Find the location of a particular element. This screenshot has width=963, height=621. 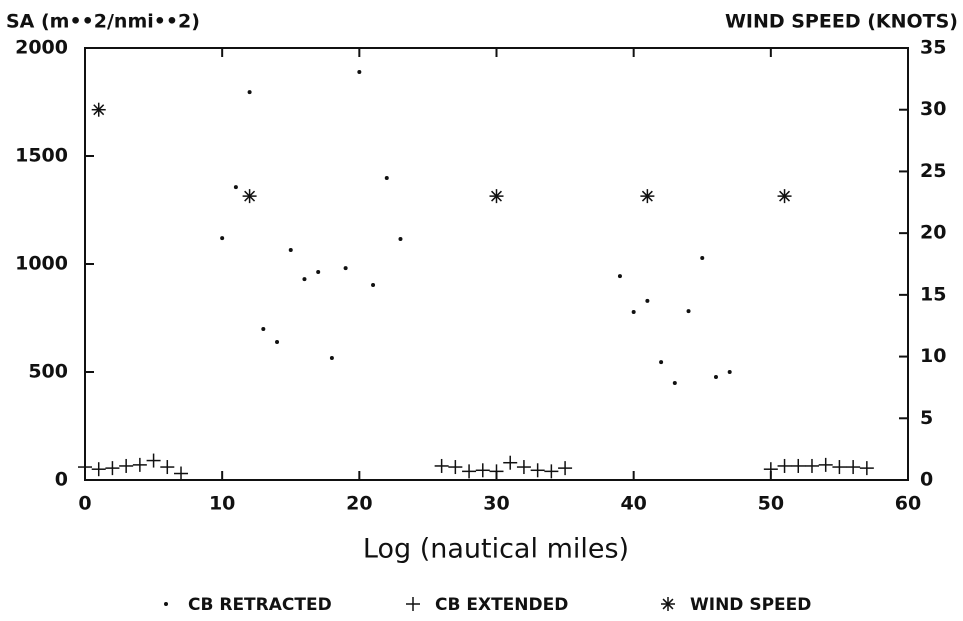

y-tick-label: 500 is located at coordinates (48, 372).